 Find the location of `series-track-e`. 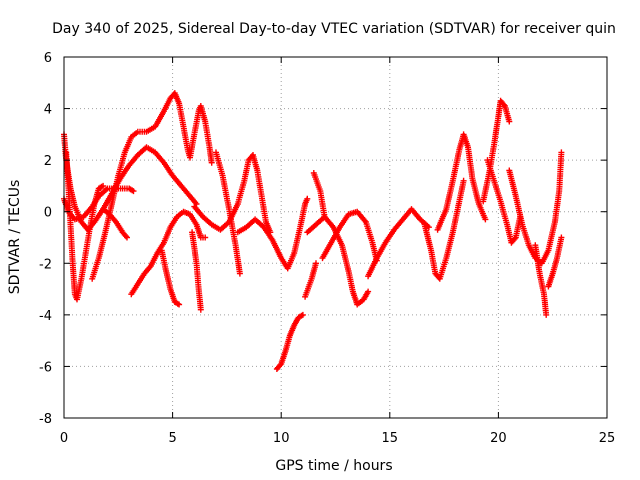

series-track-e is located at coordinates (115, 223).